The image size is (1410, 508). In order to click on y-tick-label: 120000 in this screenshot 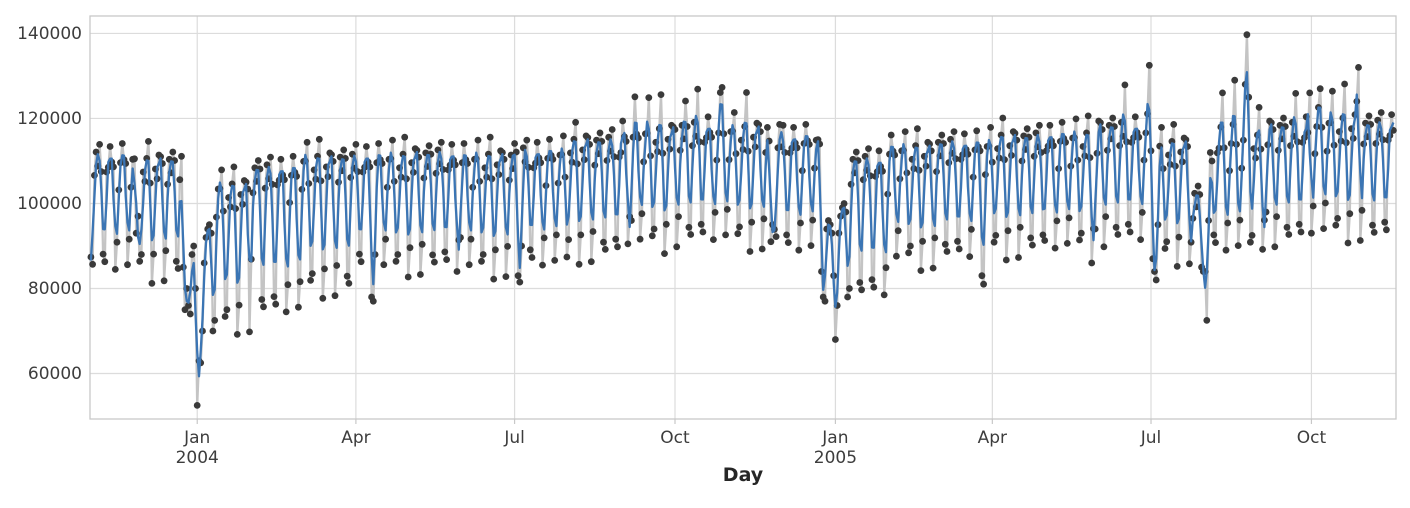, I will do `click(49, 119)`.